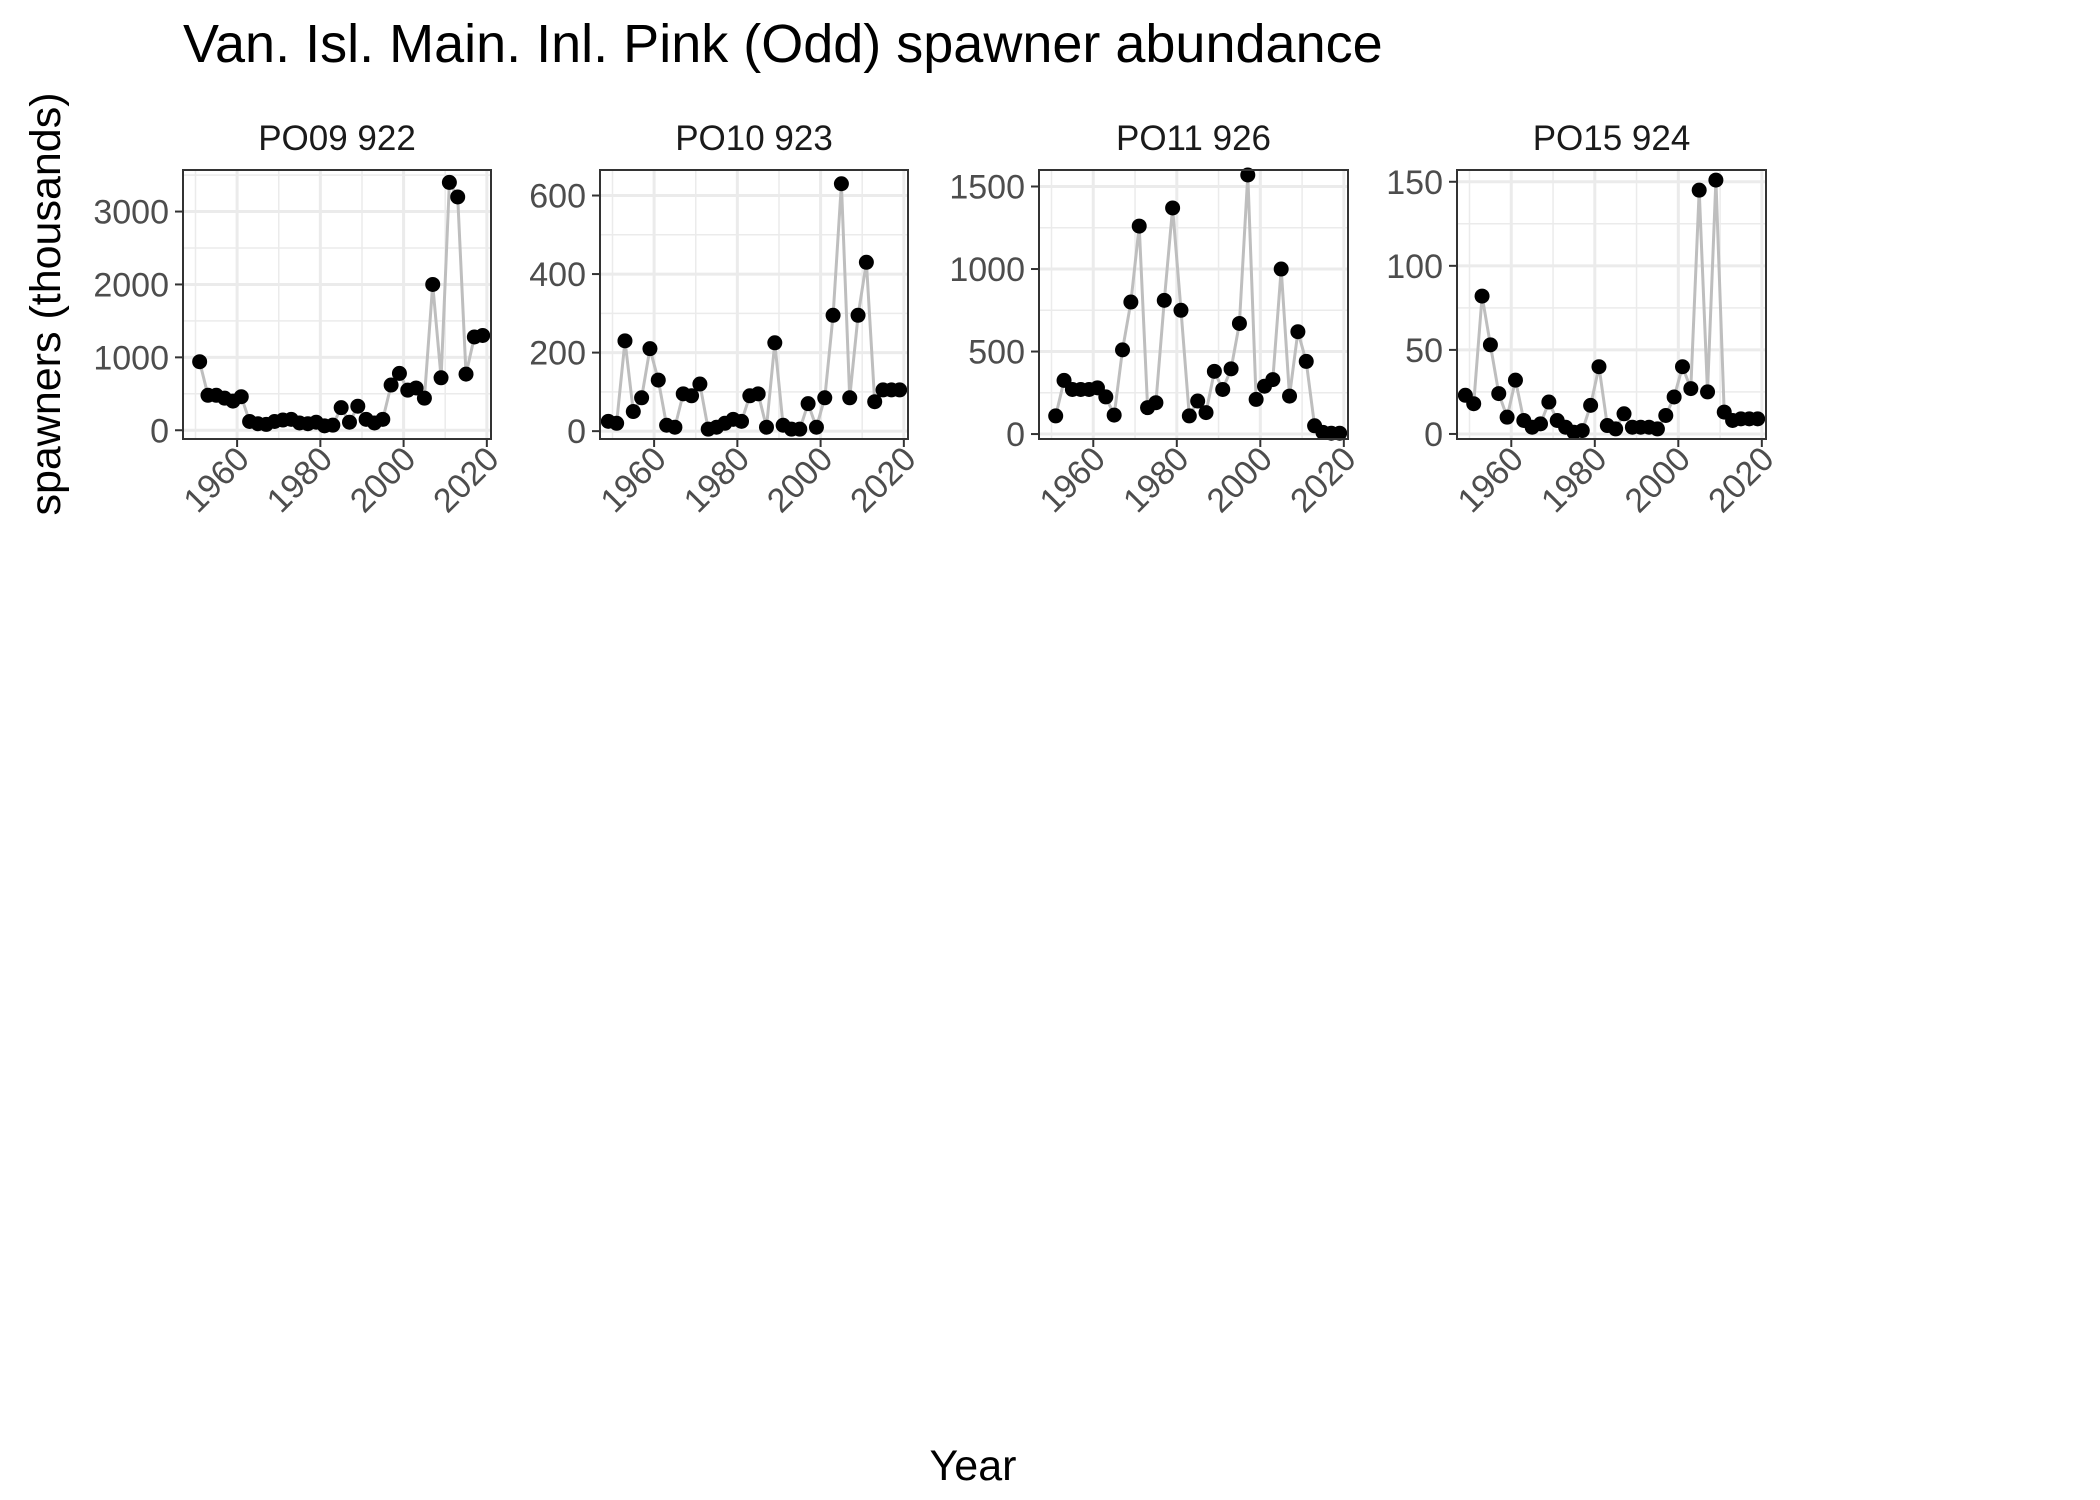  Describe the element at coordinates (973, 1466) in the screenshot. I see `x-axis-title: Year` at that location.